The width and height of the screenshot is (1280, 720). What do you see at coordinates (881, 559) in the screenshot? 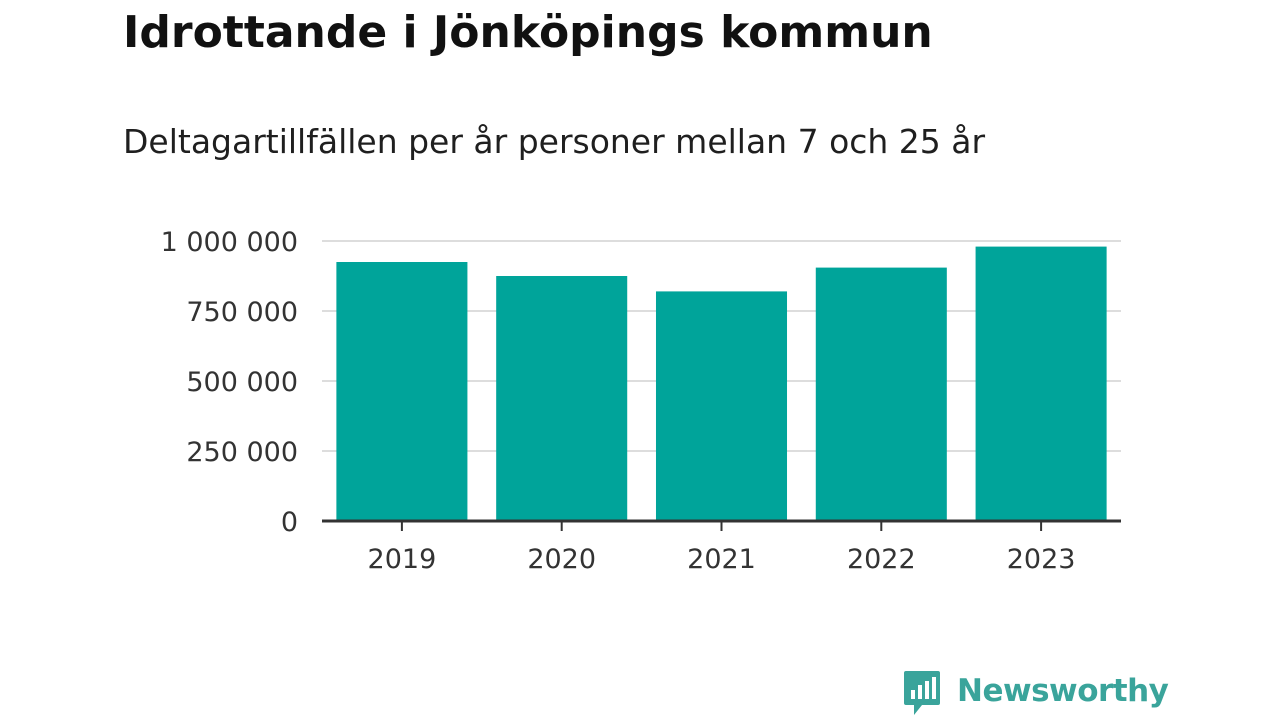
I see `x-tick-label: 2022` at bounding box center [881, 559].